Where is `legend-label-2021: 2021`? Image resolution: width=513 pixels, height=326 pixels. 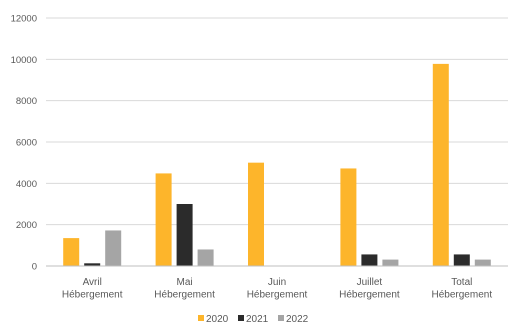
legend-label-2021: 2021 is located at coordinates (257, 319).